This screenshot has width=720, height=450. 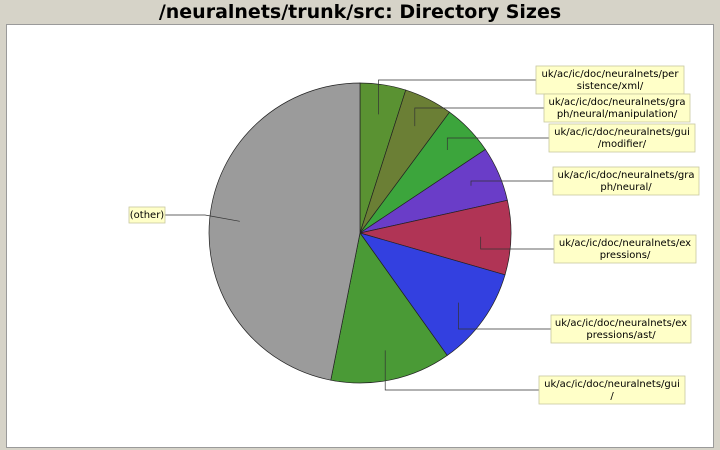 I want to click on slice-label: ph/neural/manipulation/, so click(x=617, y=114).